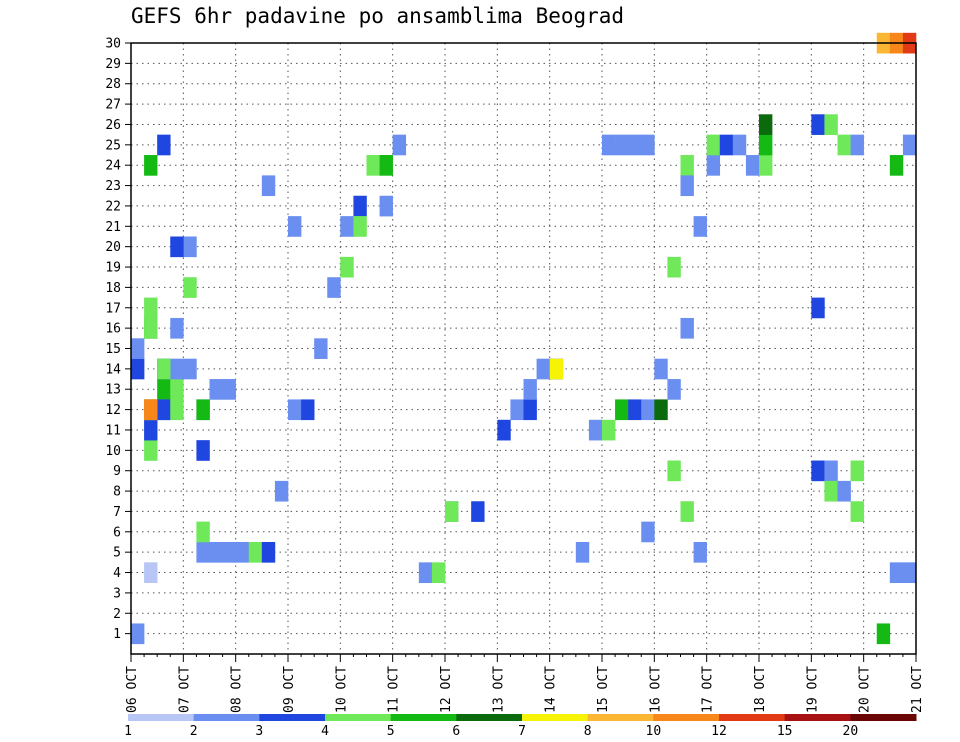 This screenshot has height=742, width=960. What do you see at coordinates (113, 105) in the screenshot?
I see `y-tick-label: 27` at bounding box center [113, 105].